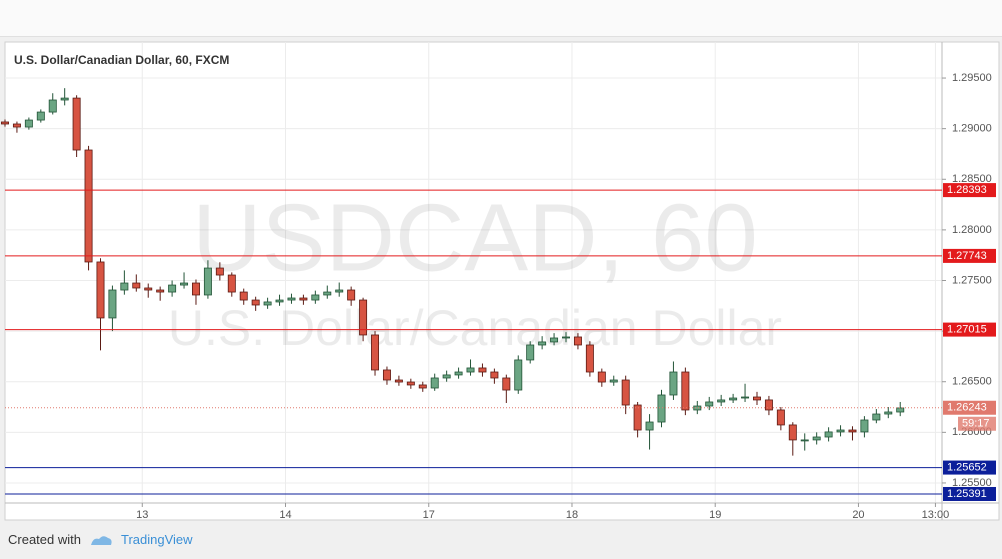 This screenshot has height=559, width=1002. I want to click on countdown-box, so click(977, 423).